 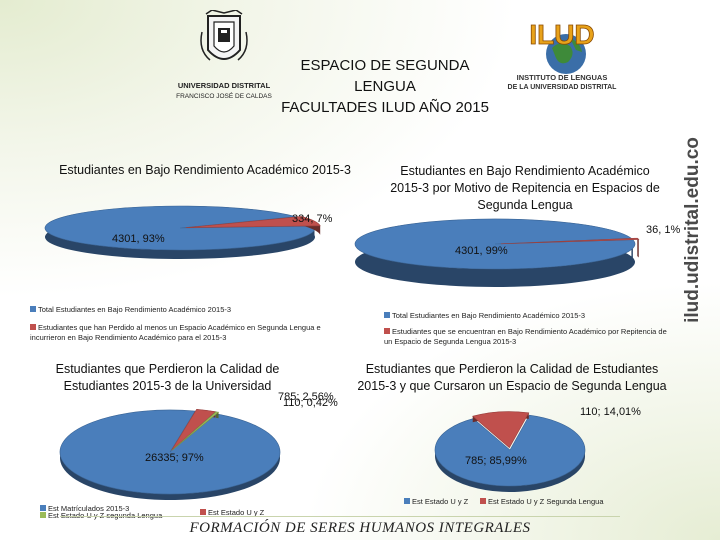 I want to click on crest-icon, so click(x=224, y=35).